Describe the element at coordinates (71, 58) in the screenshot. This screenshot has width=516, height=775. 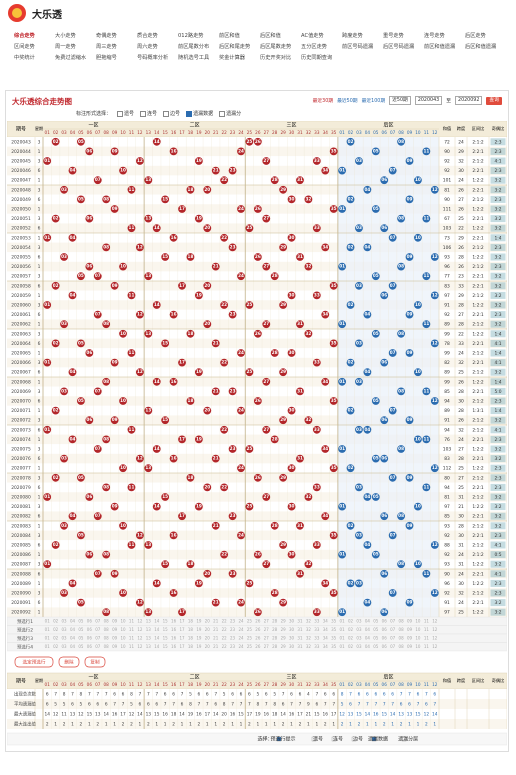
I see `nav-link: 免费过滤缩水` at that location.